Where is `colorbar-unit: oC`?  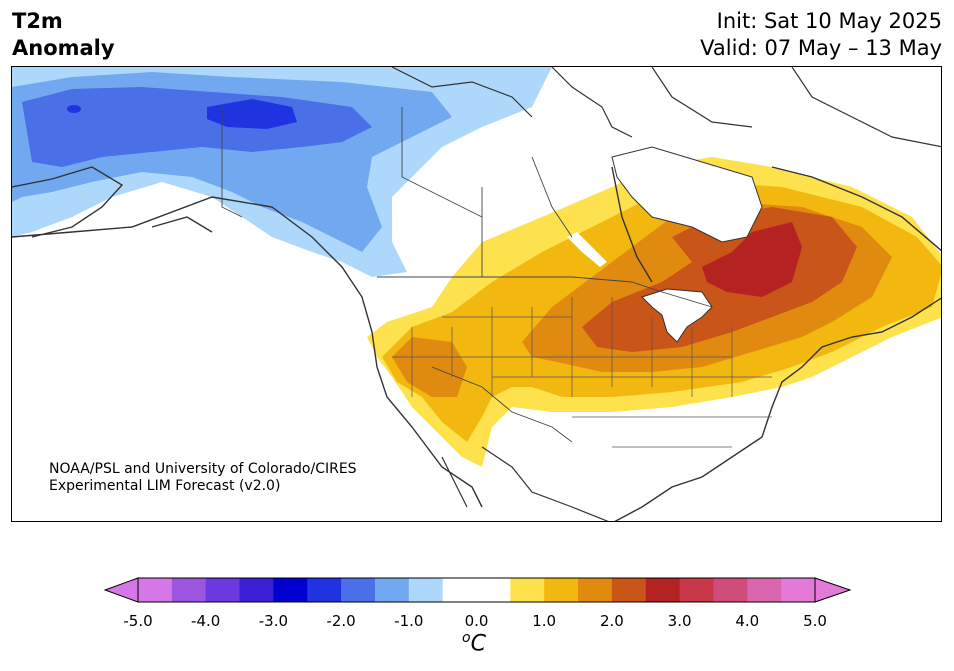
colorbar-unit: oC is located at coordinates (474, 643).